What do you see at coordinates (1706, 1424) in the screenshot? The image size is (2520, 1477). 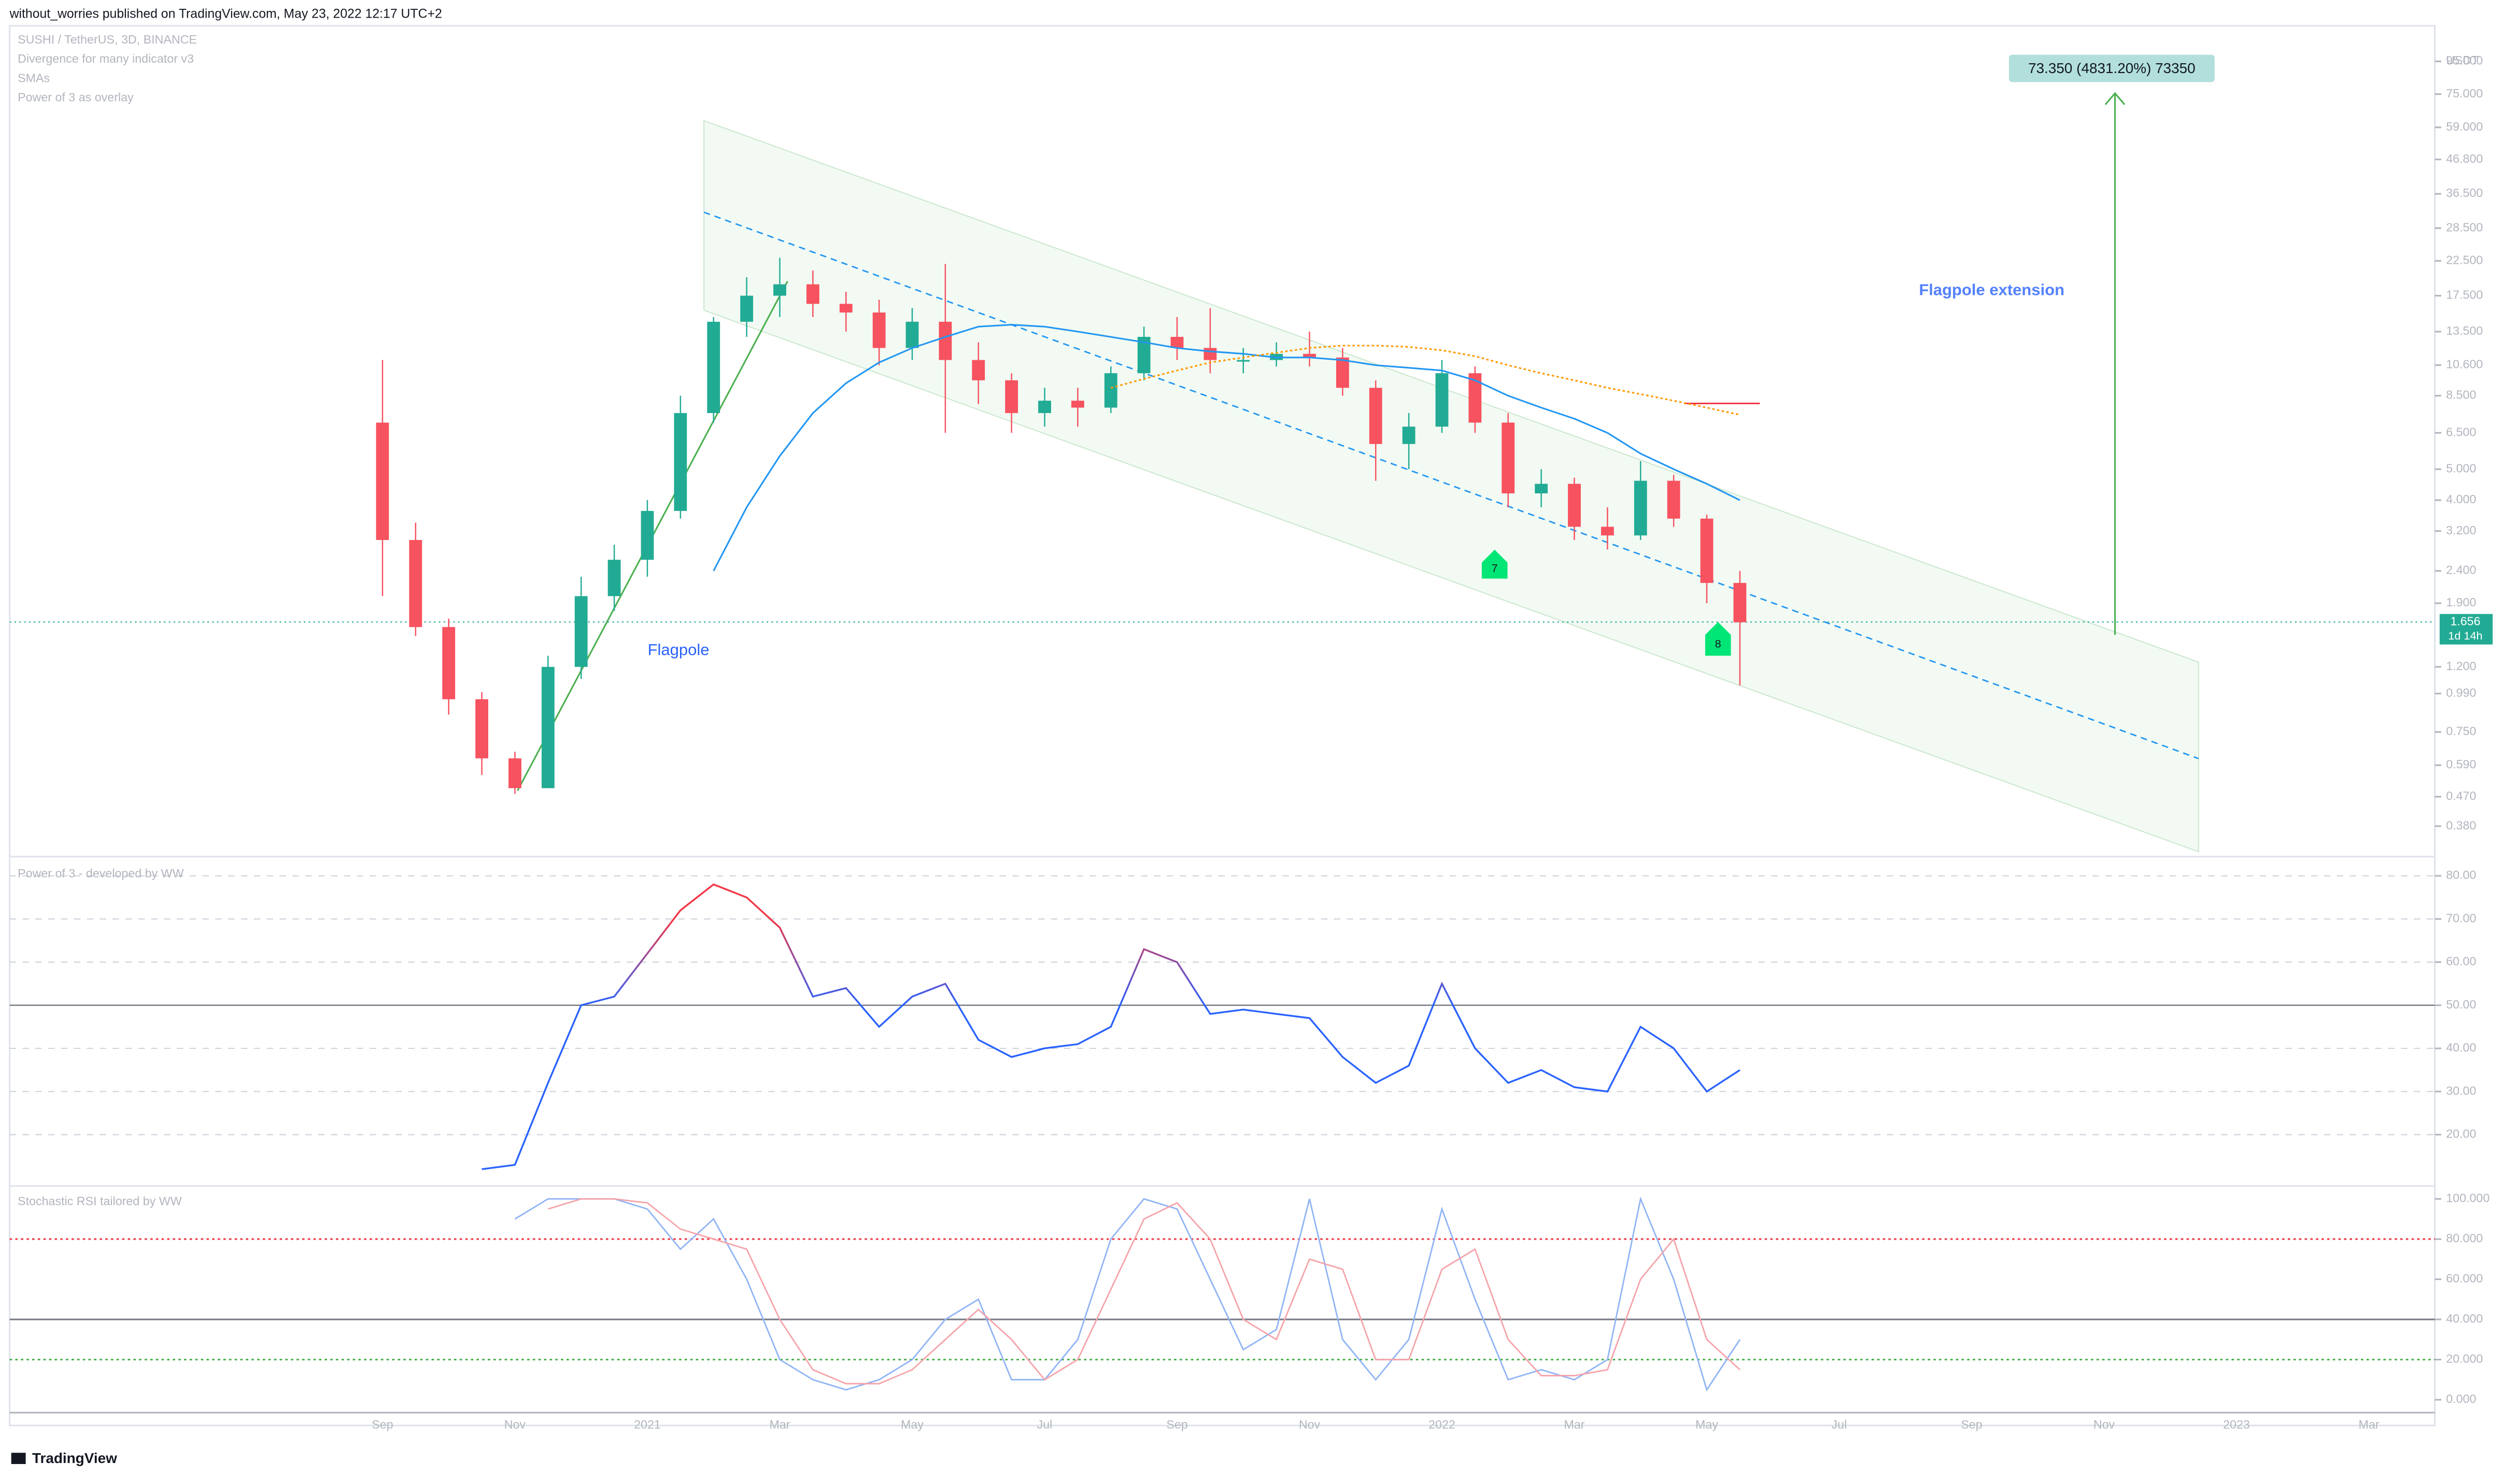 I see `x-tick-label: May` at bounding box center [1706, 1424].